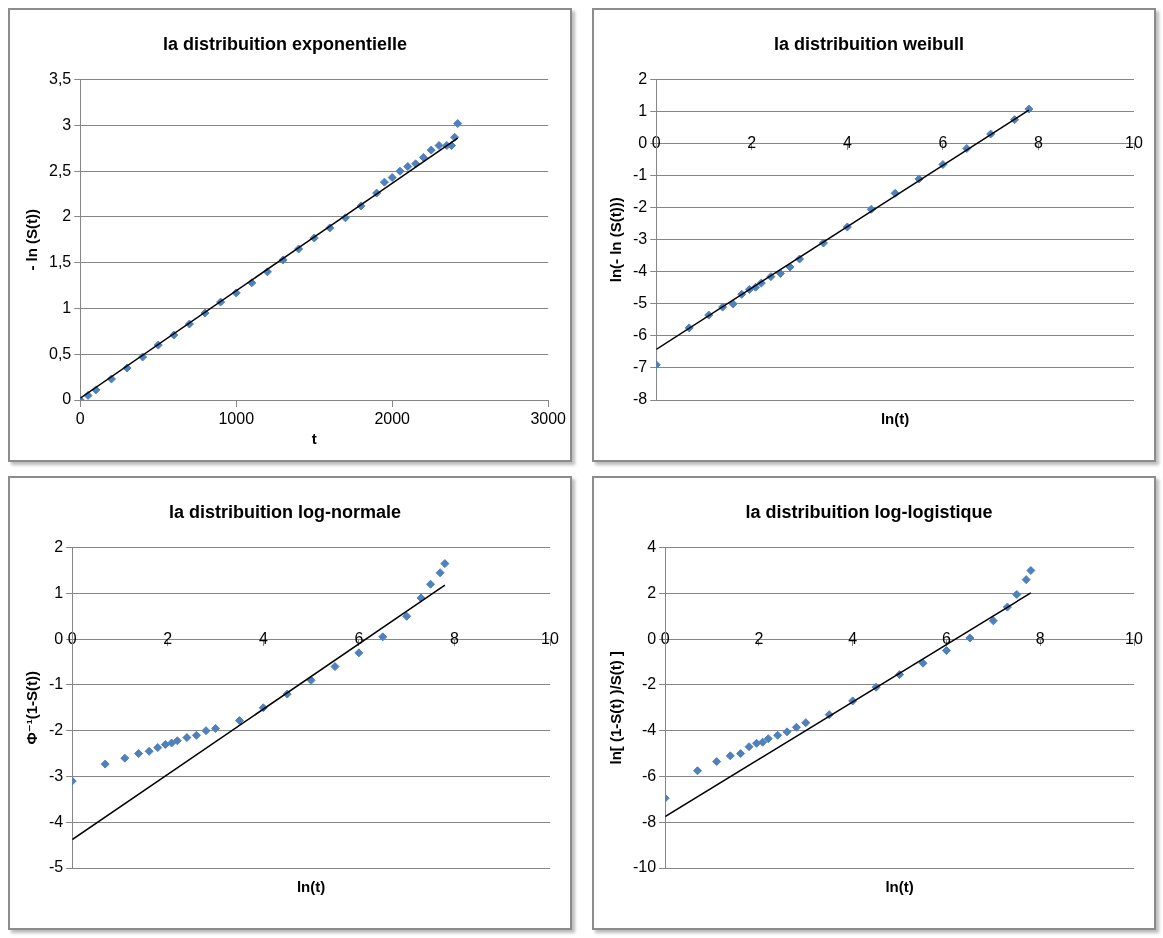  Describe the element at coordinates (392, 419) in the screenshot. I see `x-tick-label: 2000` at that location.